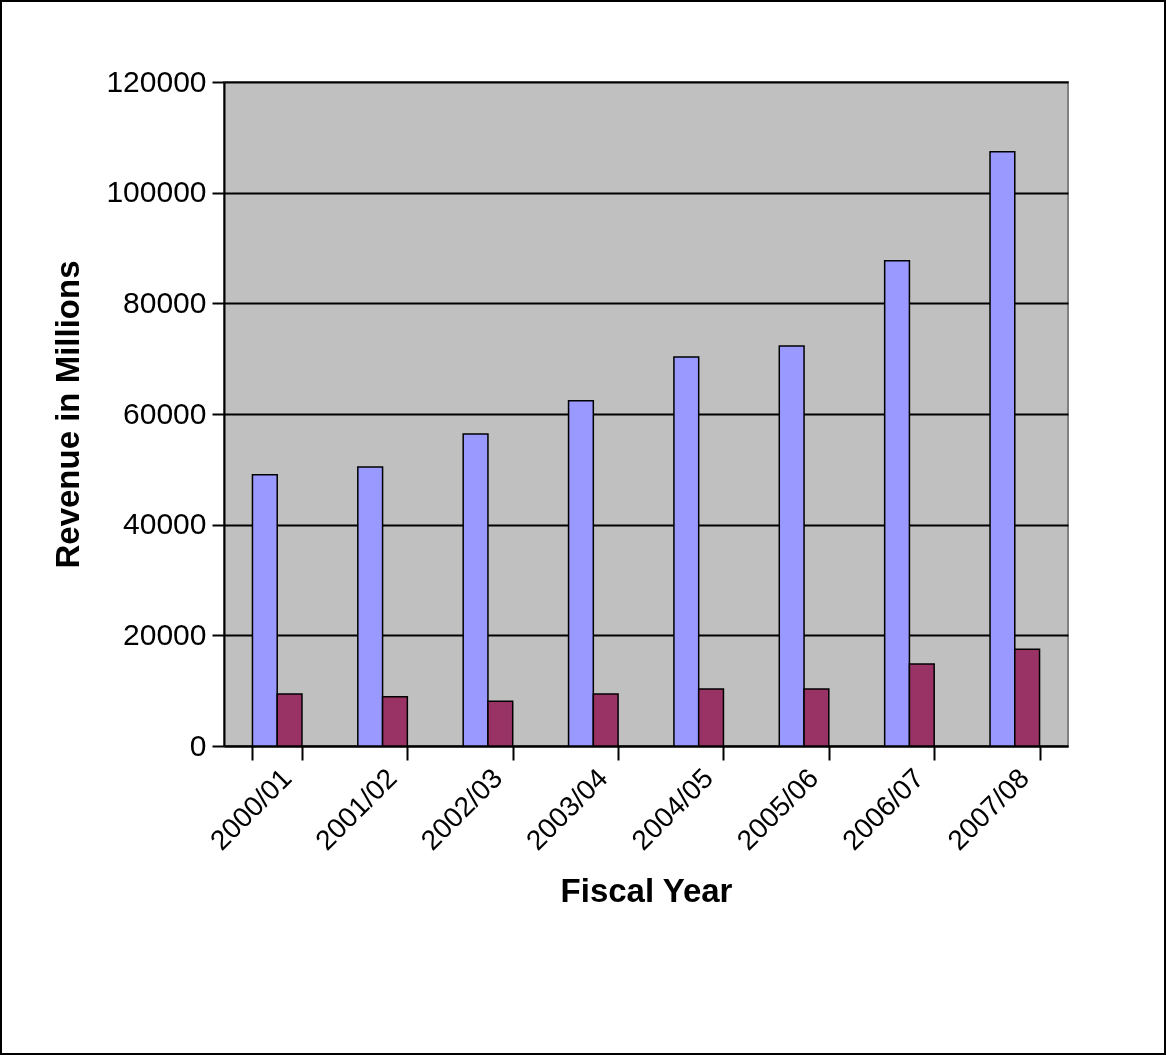  Describe the element at coordinates (165, 524) in the screenshot. I see `y-tick-label: 40000` at that location.